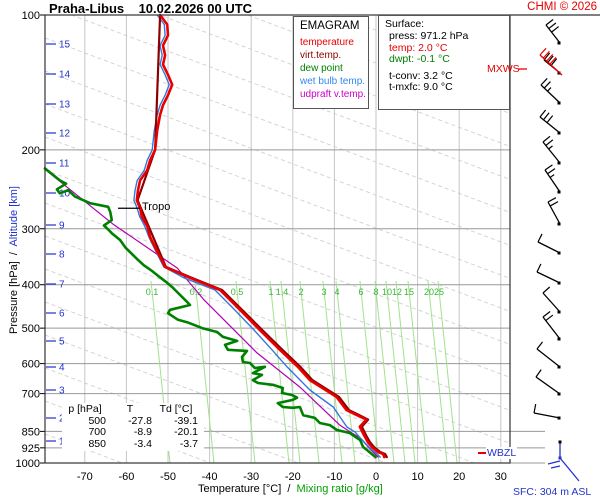  What do you see at coordinates (62, 391) in the screenshot?
I see `altitude-tick-label: 3` at bounding box center [62, 391].